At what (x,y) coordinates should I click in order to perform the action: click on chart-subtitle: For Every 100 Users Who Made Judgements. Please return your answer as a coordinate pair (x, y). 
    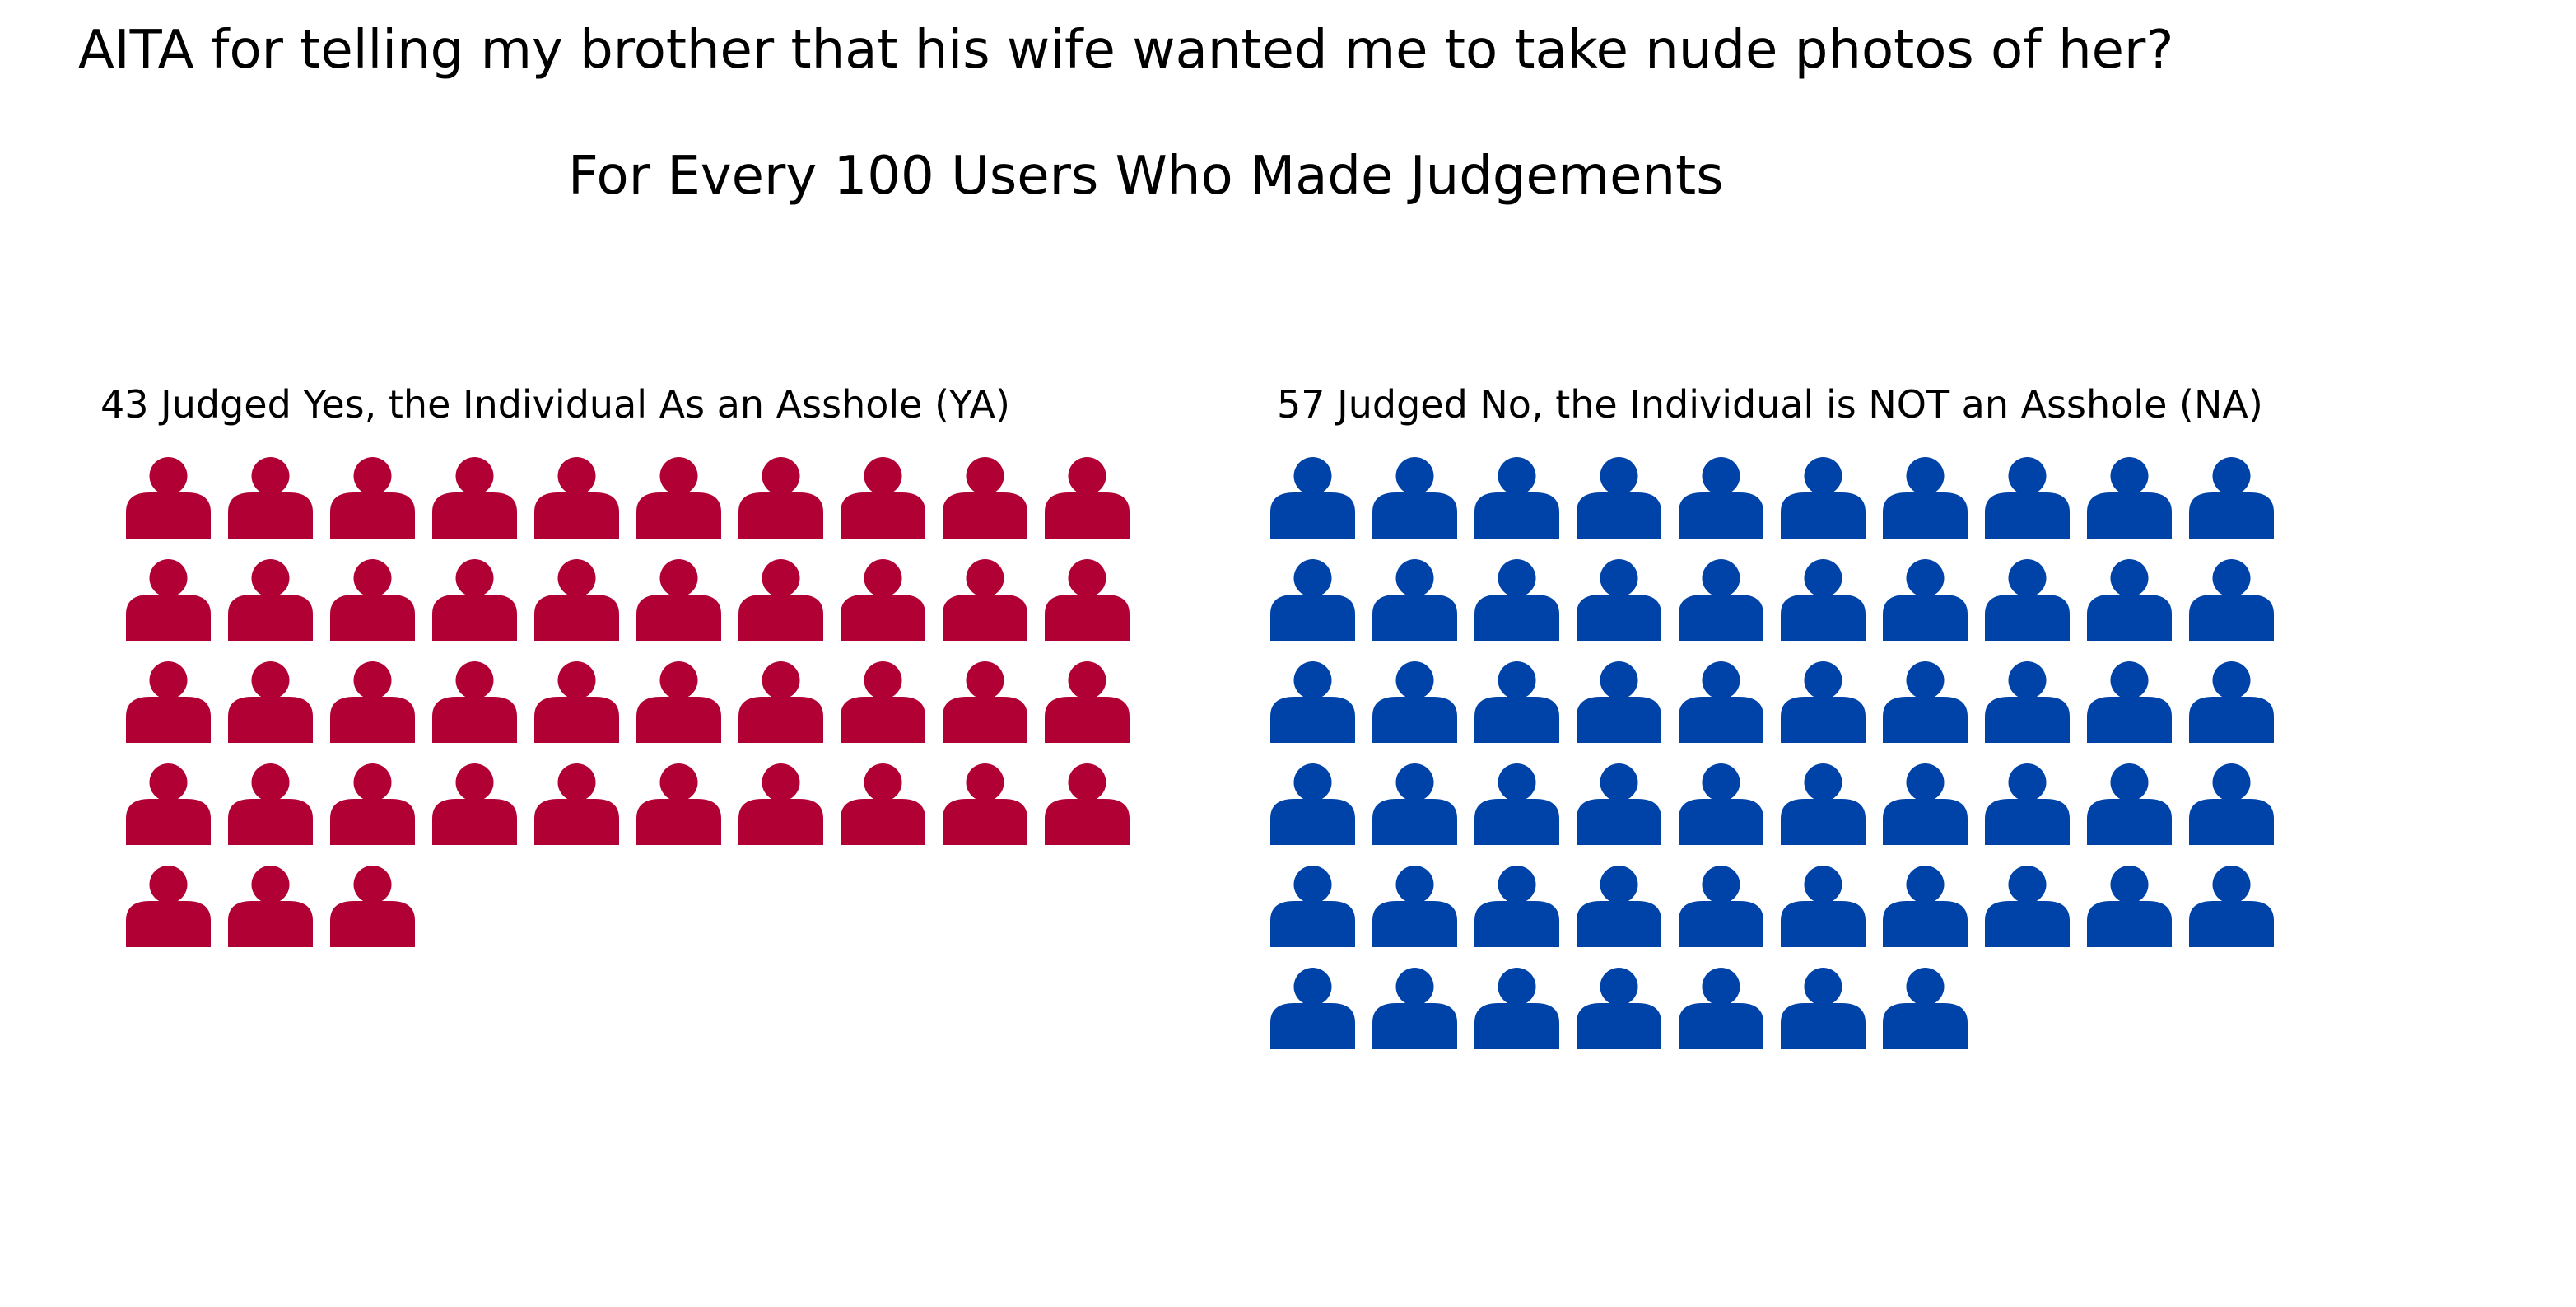
    Looking at the image, I should click on (1146, 177).